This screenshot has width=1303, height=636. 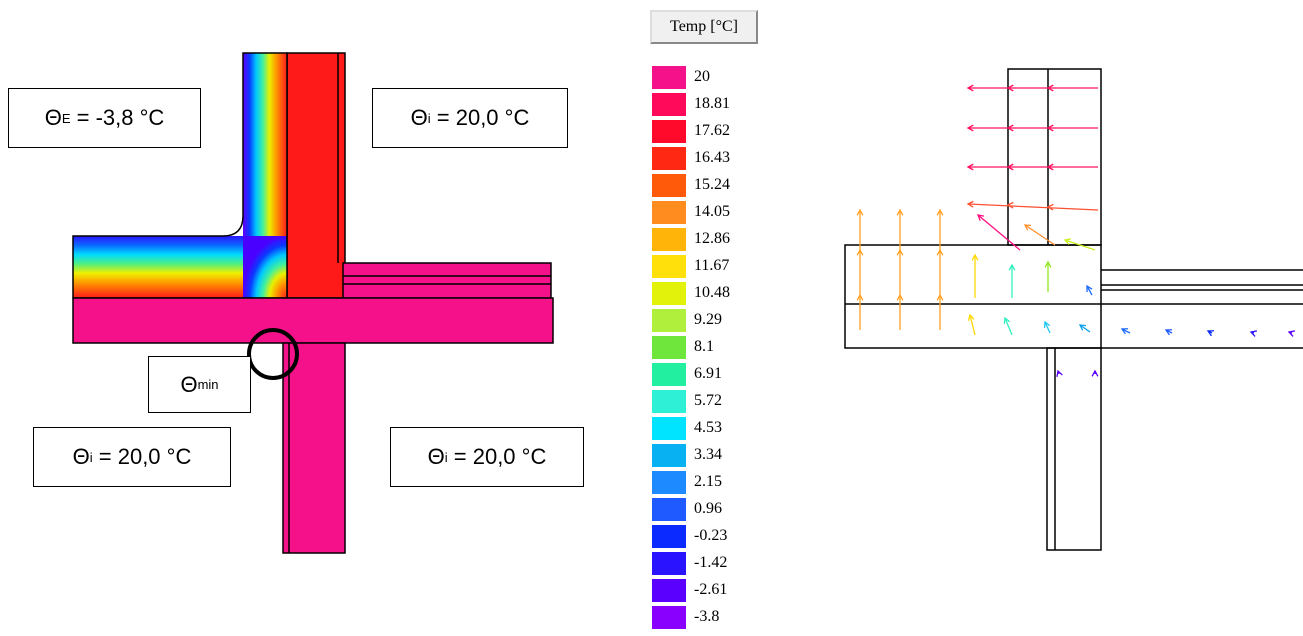 I want to click on legend-entry: -2.61, so click(x=707, y=590).